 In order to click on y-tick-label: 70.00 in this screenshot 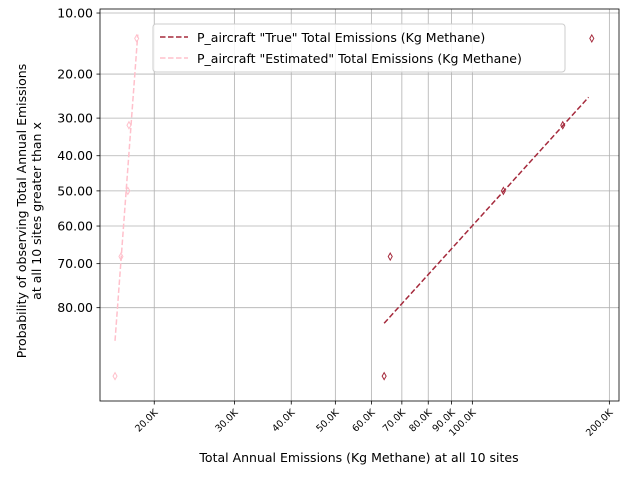, I will do `click(75, 263)`.